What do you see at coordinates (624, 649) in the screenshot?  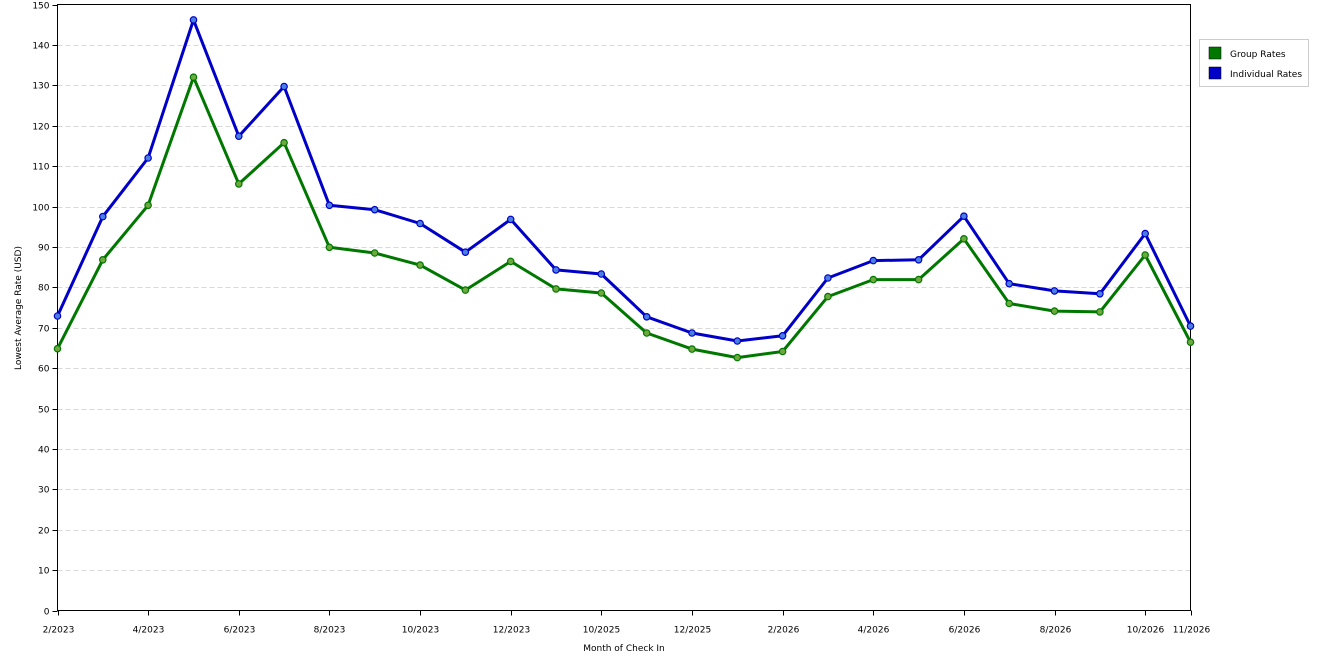 I see `x-axis-title: Month of Check In` at bounding box center [624, 649].